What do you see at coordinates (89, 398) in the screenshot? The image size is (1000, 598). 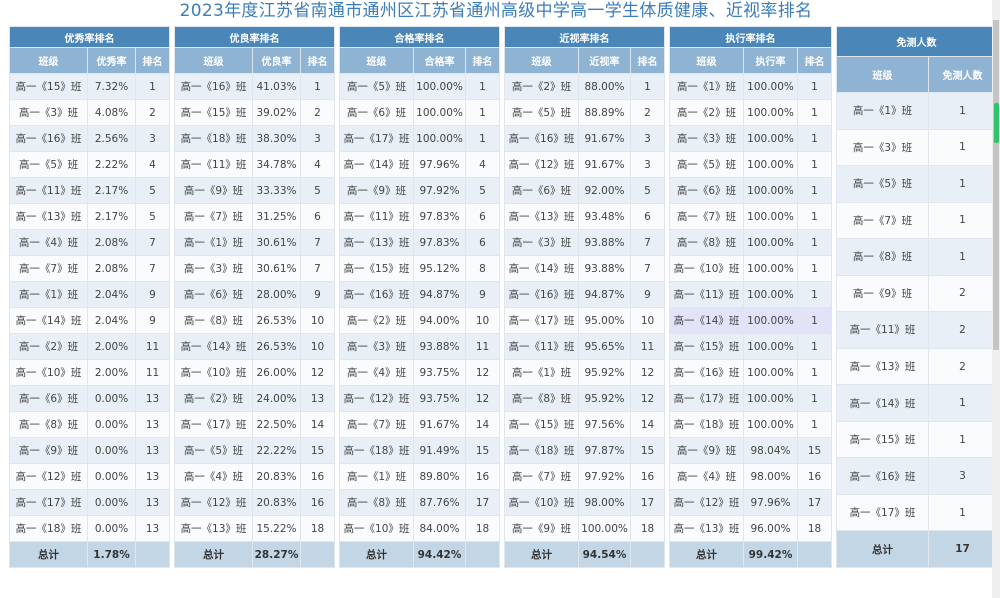 I see `table-row: 高一《6》班 0.00% 13` at bounding box center [89, 398].